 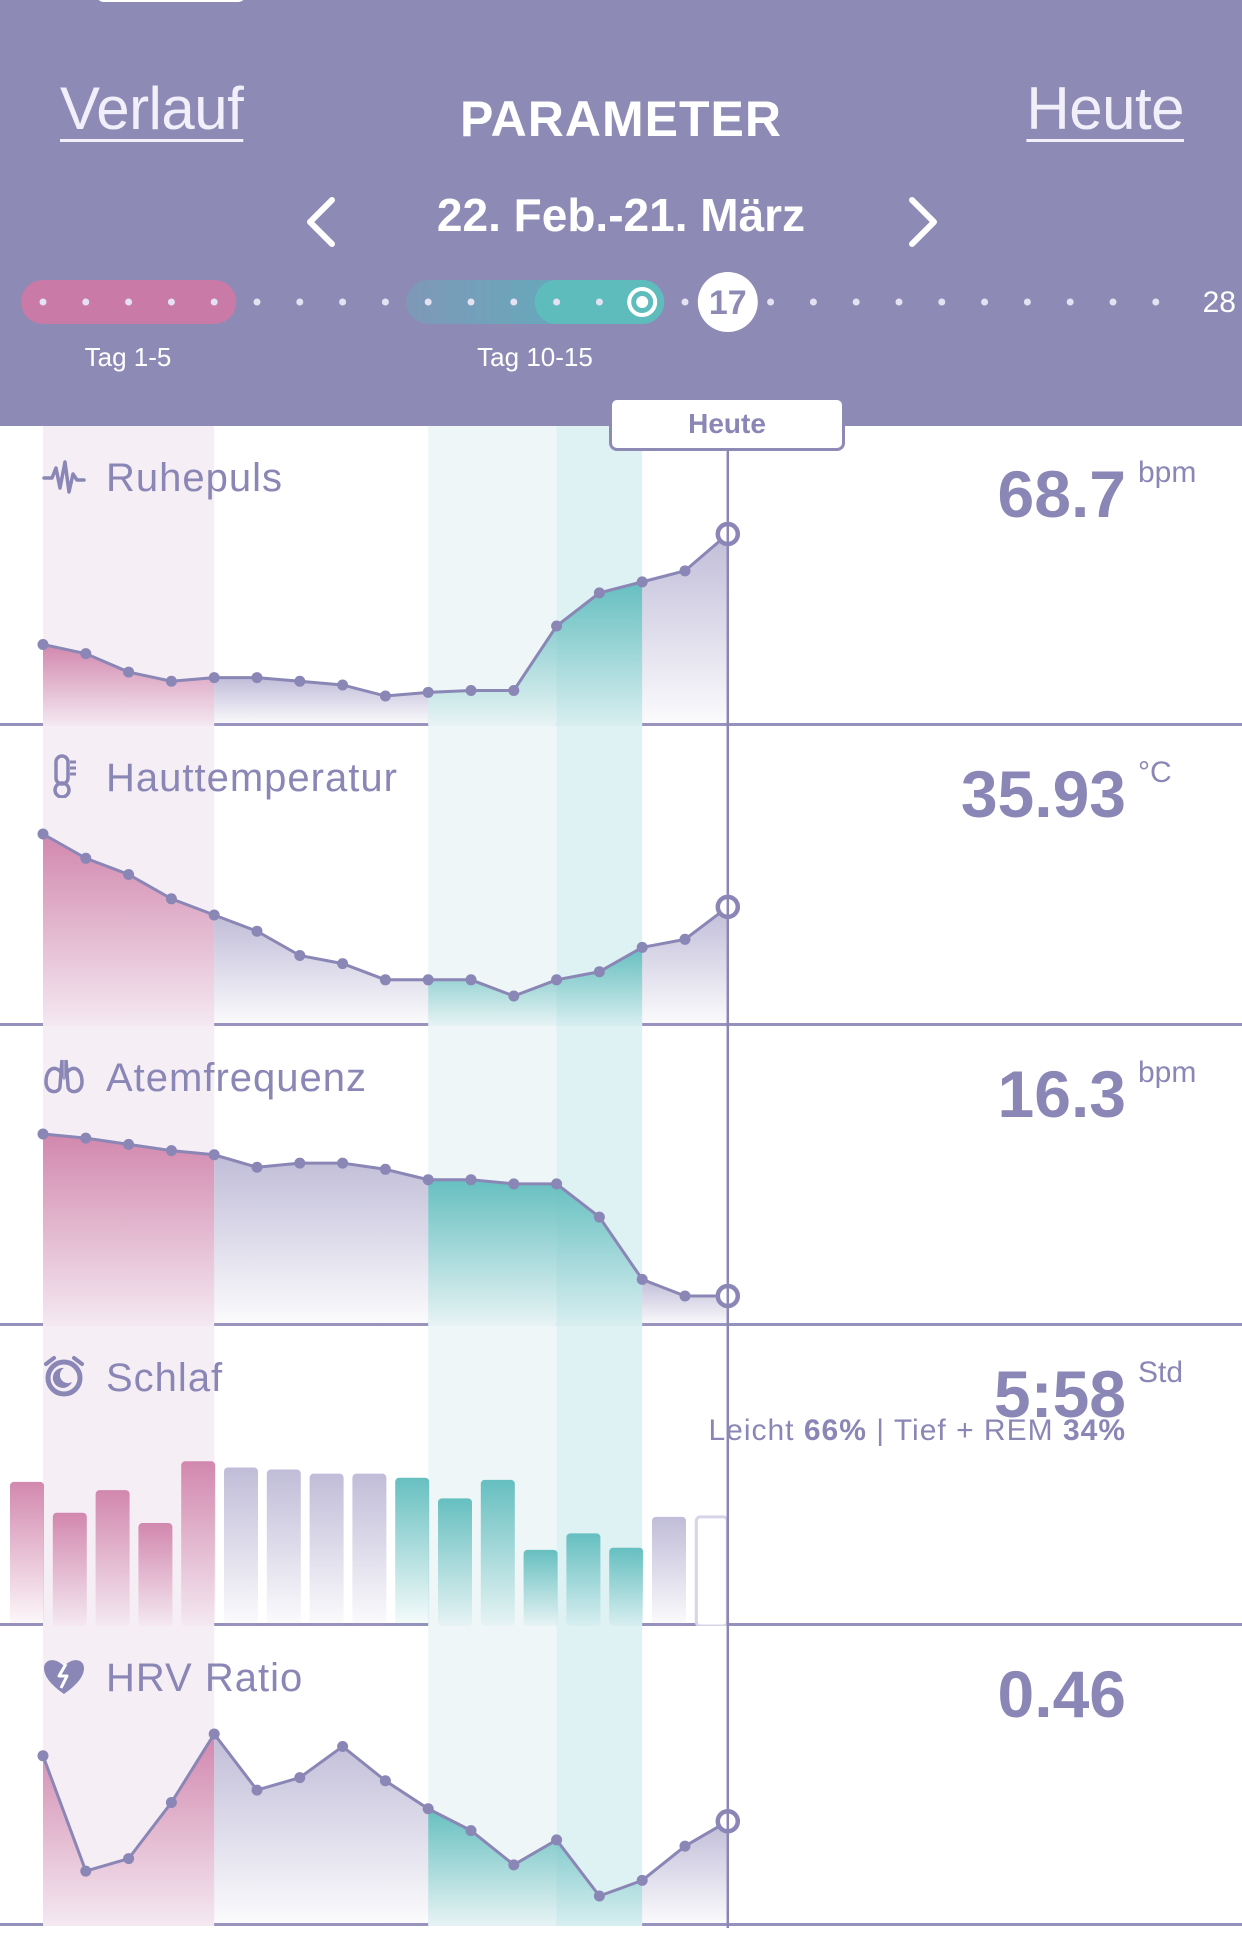 I want to click on schlaf-title: Schlaf, so click(x=165, y=1378).